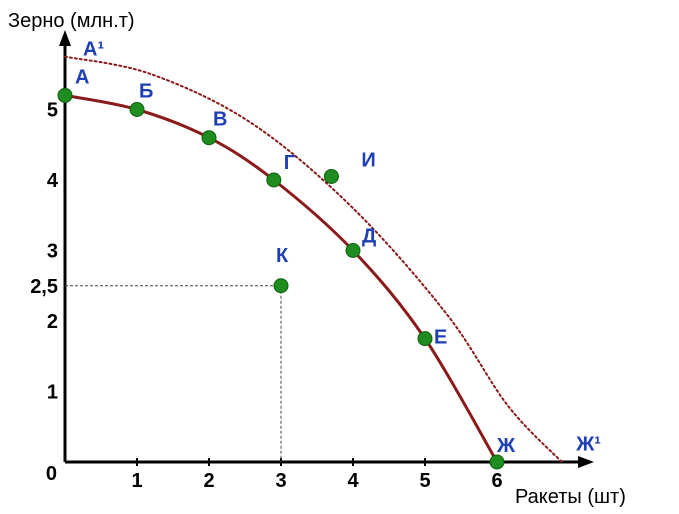  I want to click on point-label: К, so click(282, 256).